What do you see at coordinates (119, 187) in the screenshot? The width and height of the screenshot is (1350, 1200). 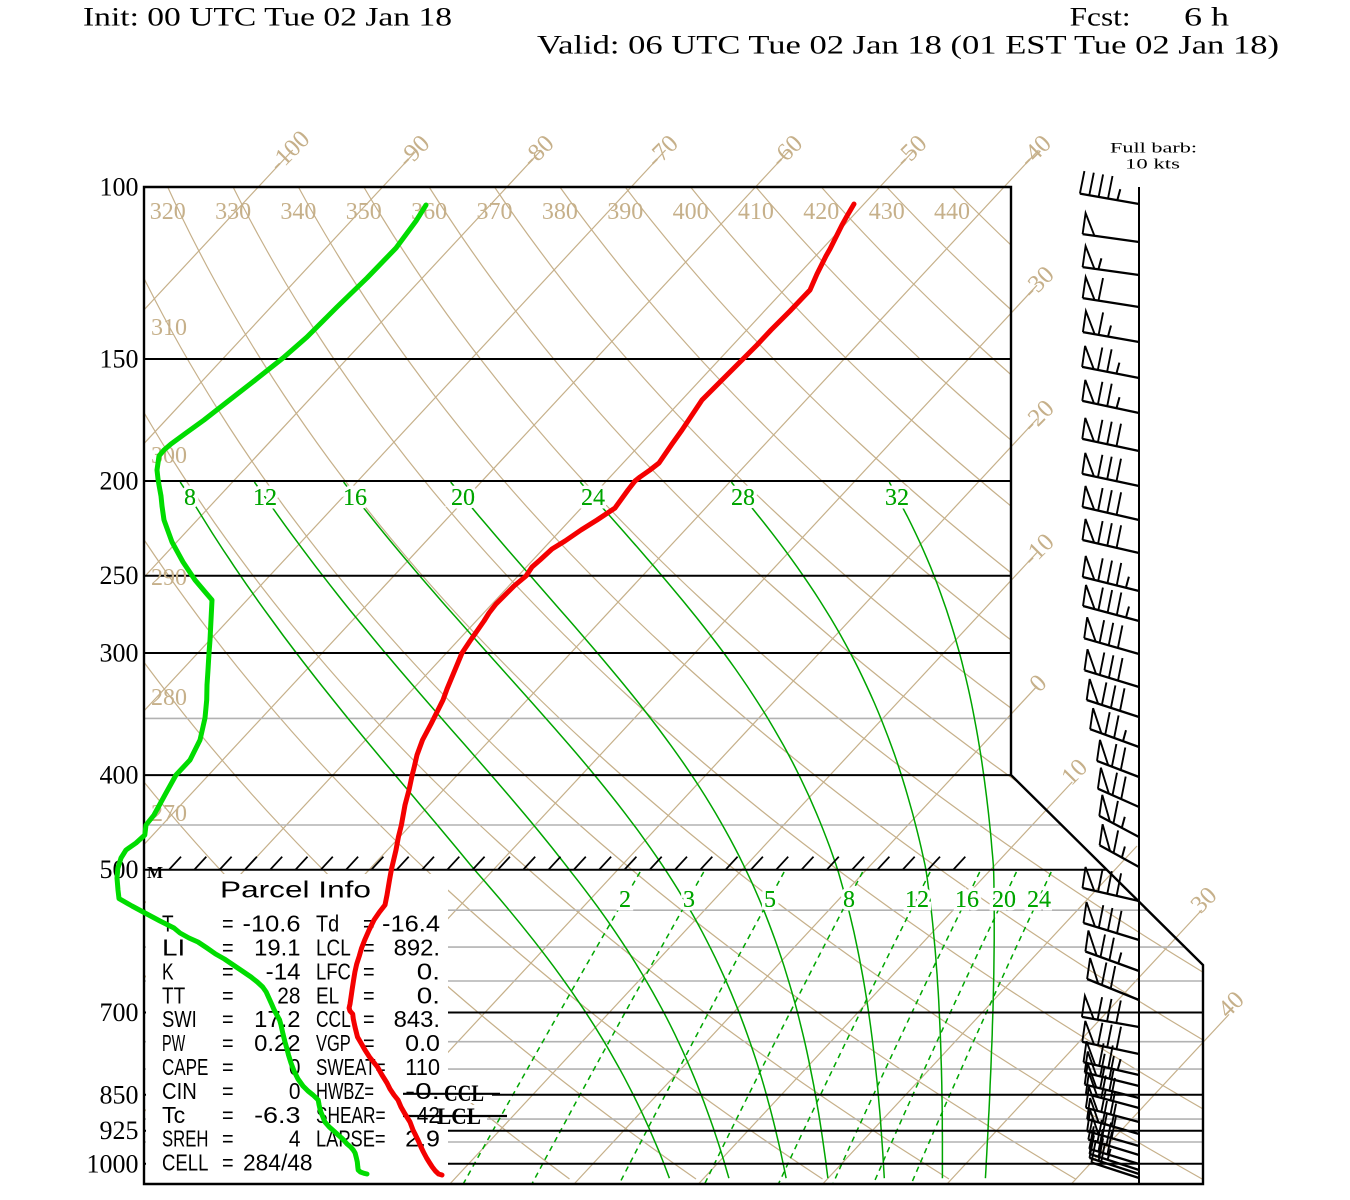 I see `svg-text: 100` at bounding box center [119, 187].